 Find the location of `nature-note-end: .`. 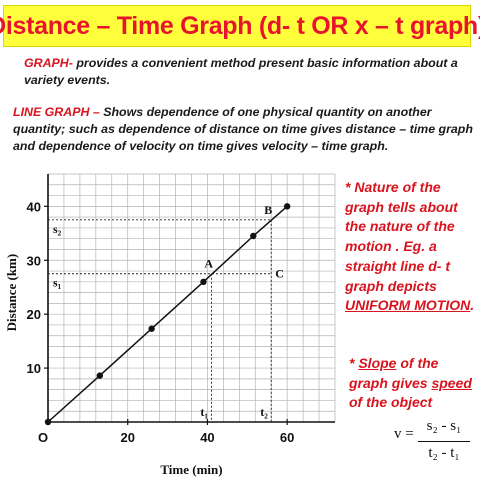

nature-note-end: . is located at coordinates (472, 305).